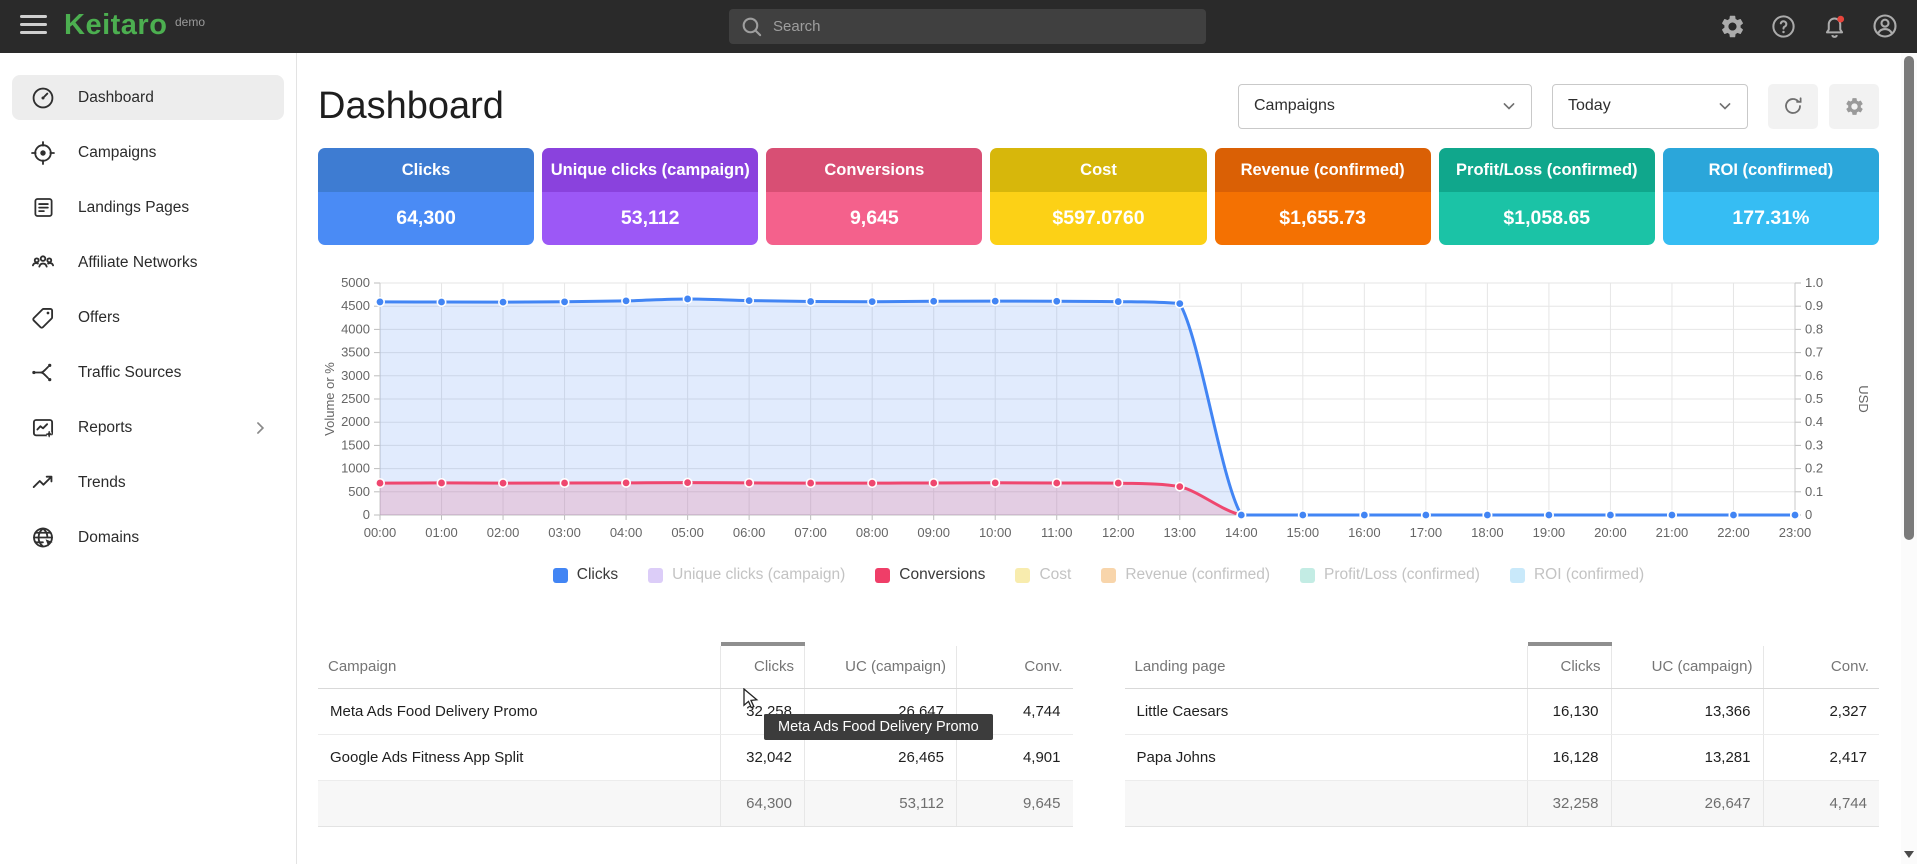 This screenshot has height=864, width=1917. I want to click on column-header-landing-page: Landing page, so click(1325, 666).